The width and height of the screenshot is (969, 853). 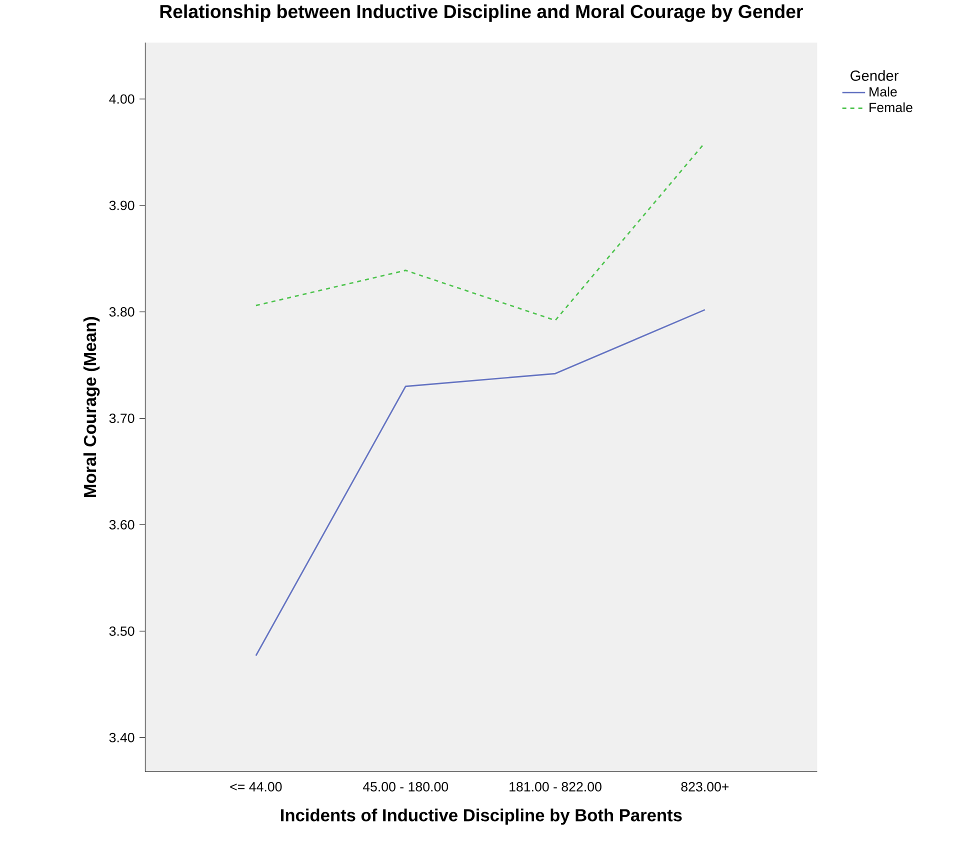 I want to click on x-tick-label: 45.00 - 180.00, so click(x=405, y=787).